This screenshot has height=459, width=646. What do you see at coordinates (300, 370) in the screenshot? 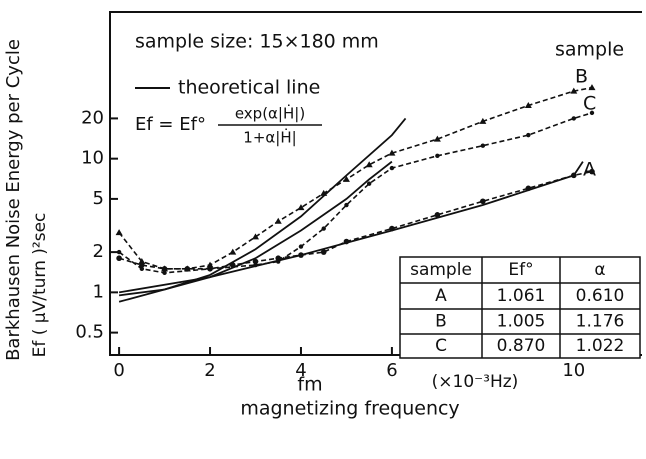
I see `x-tick-label: 4` at bounding box center [300, 370].